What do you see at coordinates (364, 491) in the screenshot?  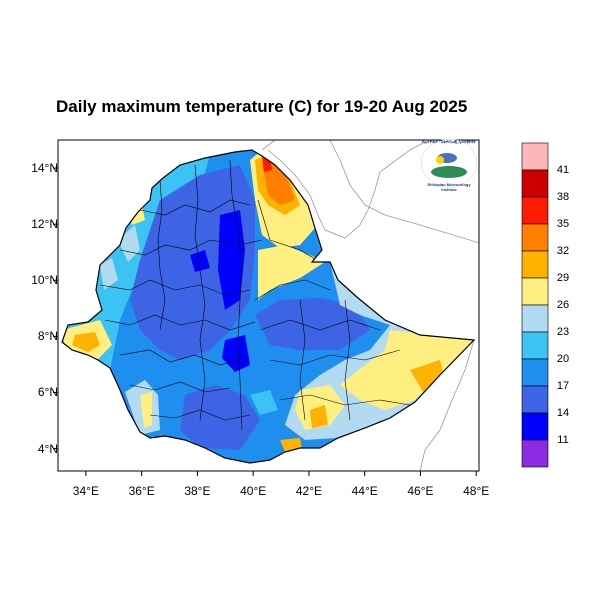 I see `x-tick-label: 44°E` at bounding box center [364, 491].